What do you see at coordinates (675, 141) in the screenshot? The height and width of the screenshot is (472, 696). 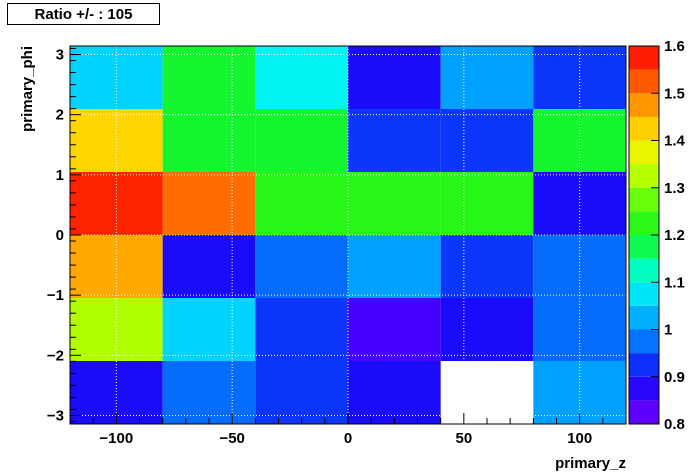 I see `colorbar-tick-label: 1.4` at bounding box center [675, 141].